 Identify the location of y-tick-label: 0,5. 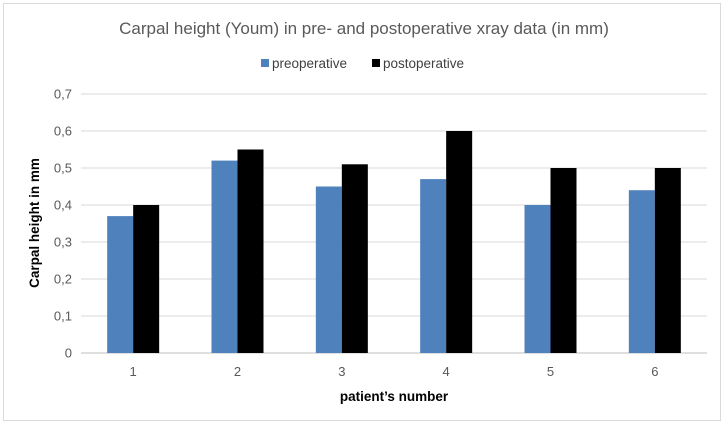
(63, 168).